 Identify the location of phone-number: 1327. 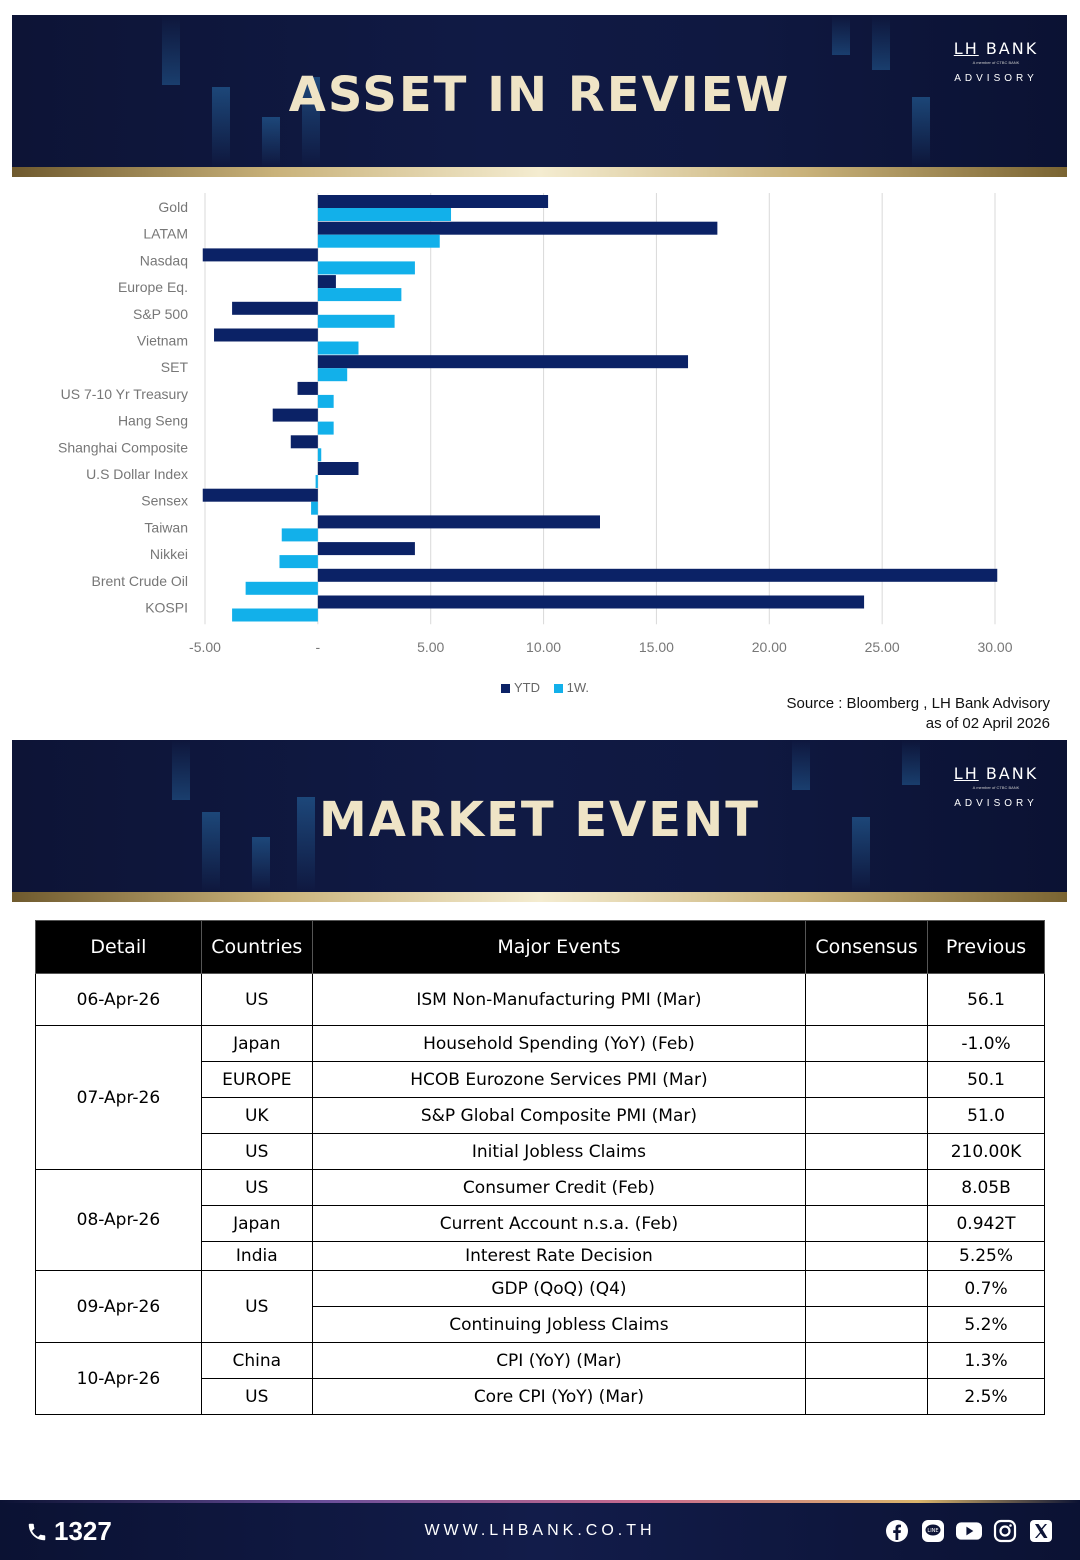
(69, 1531).